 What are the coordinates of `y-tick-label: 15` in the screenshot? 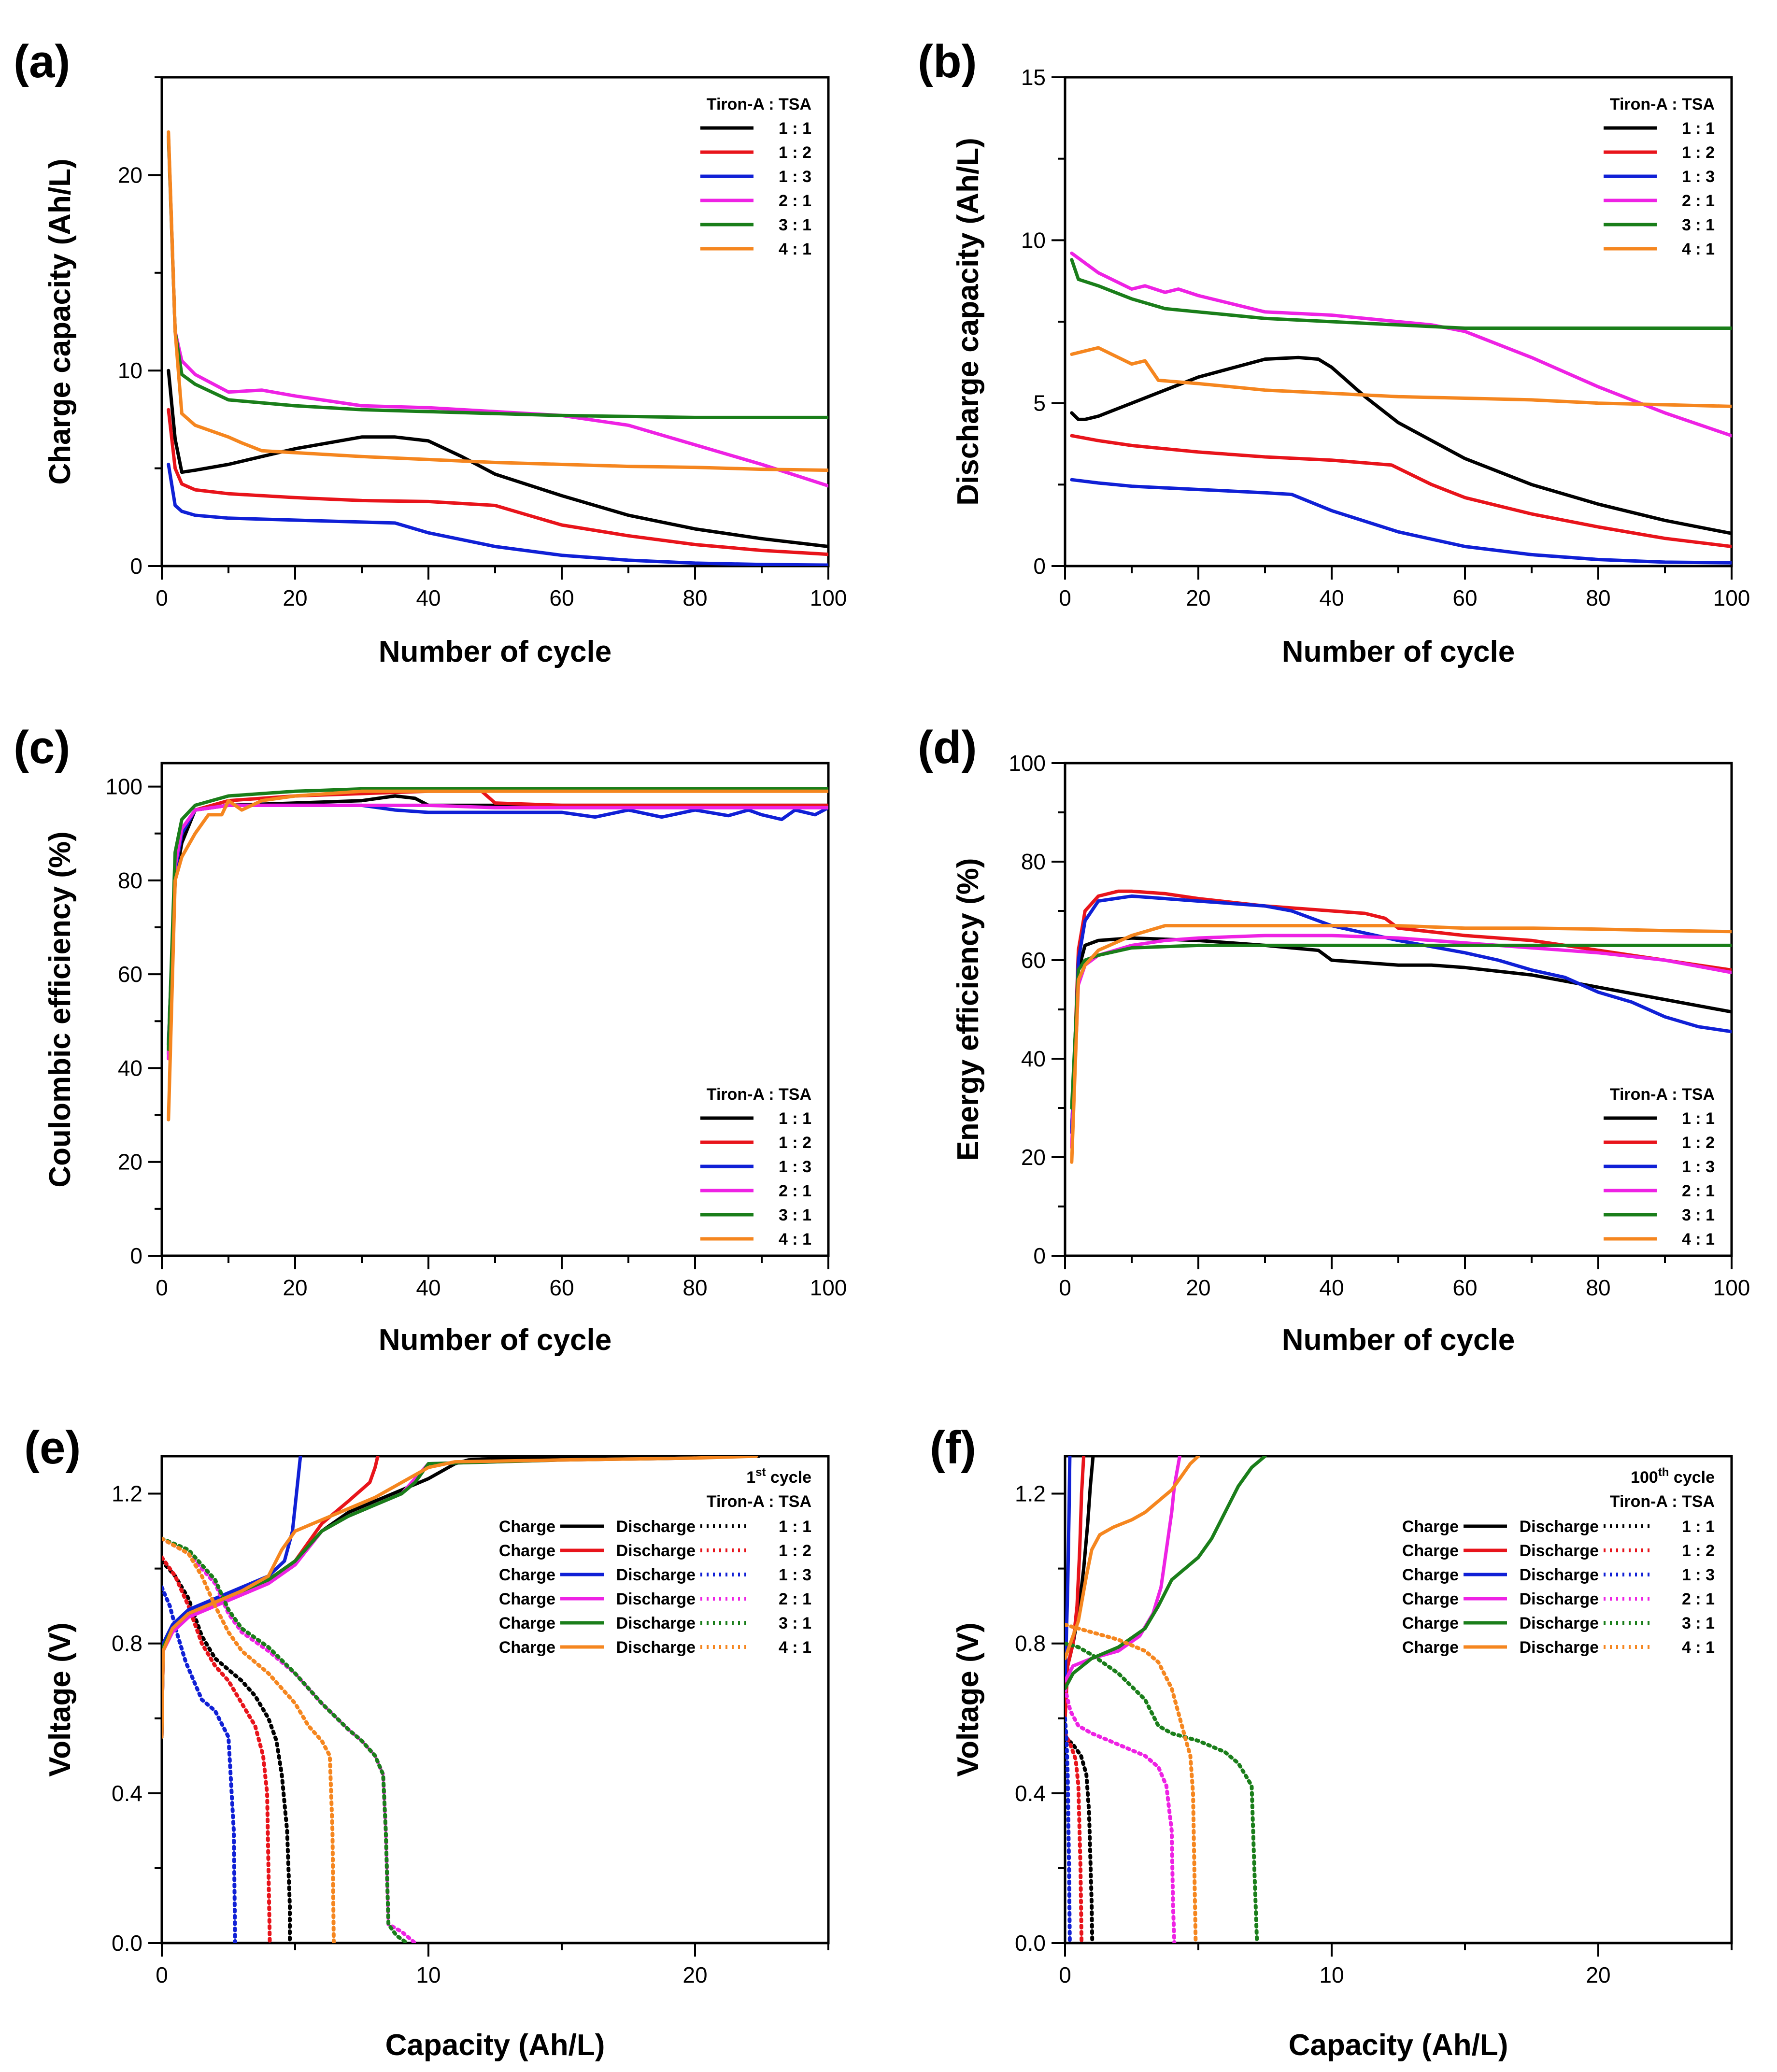 It's located at (1033, 77).